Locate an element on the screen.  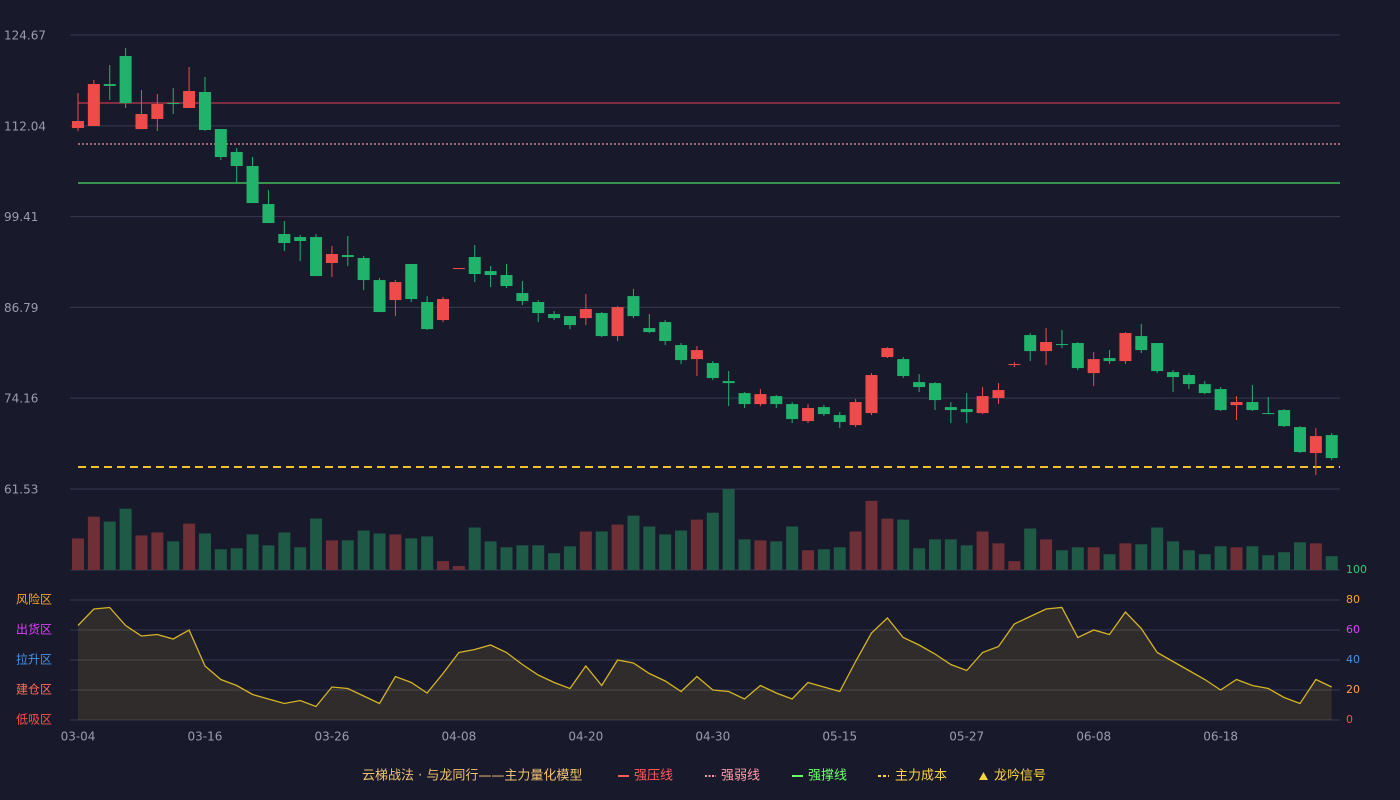
legend-label: 龙吟信号 is located at coordinates (1020, 776).